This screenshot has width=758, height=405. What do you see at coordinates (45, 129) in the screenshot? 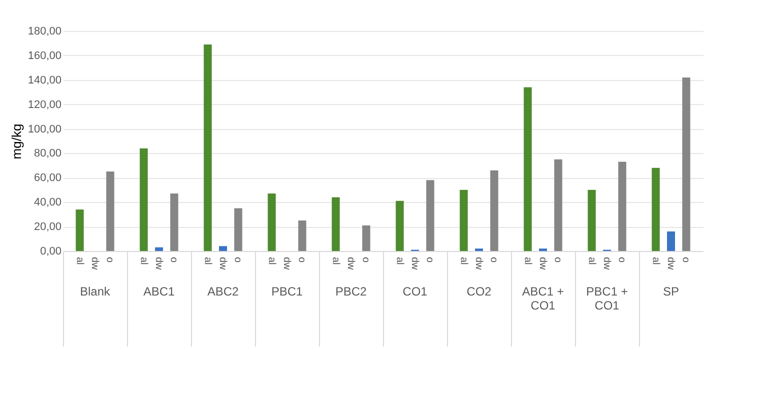
I see `y-tick-label: 100,00` at bounding box center [45, 129].